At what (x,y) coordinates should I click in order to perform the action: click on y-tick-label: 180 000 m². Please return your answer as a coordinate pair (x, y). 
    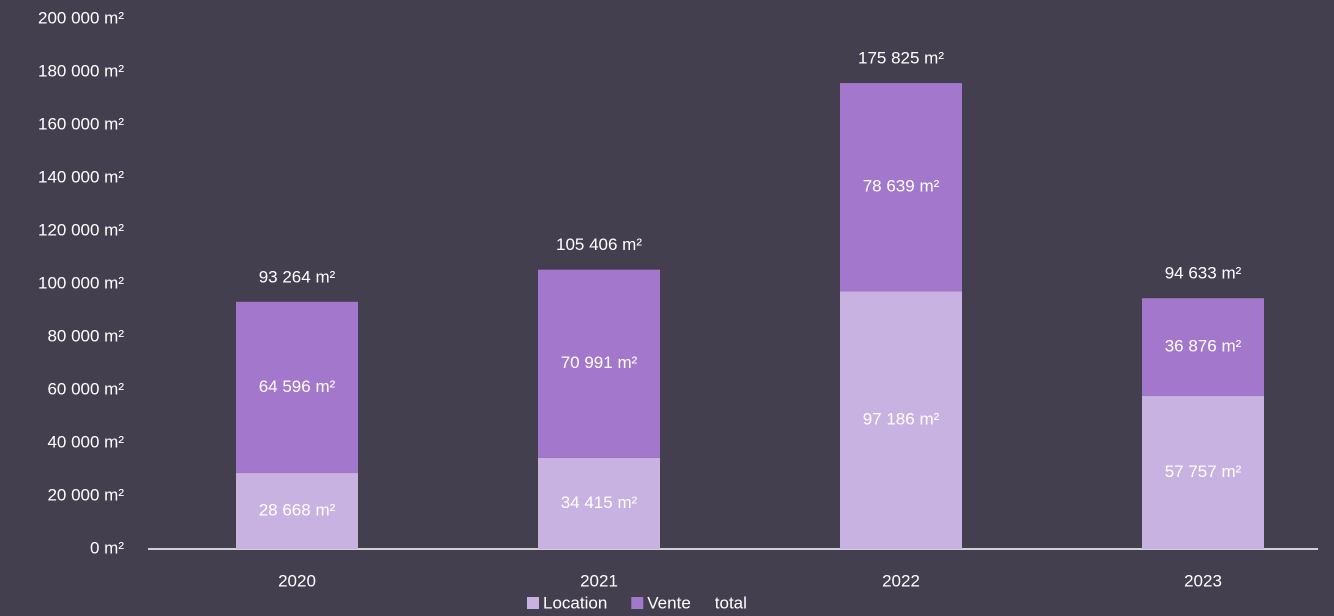
    Looking at the image, I should click on (81, 70).